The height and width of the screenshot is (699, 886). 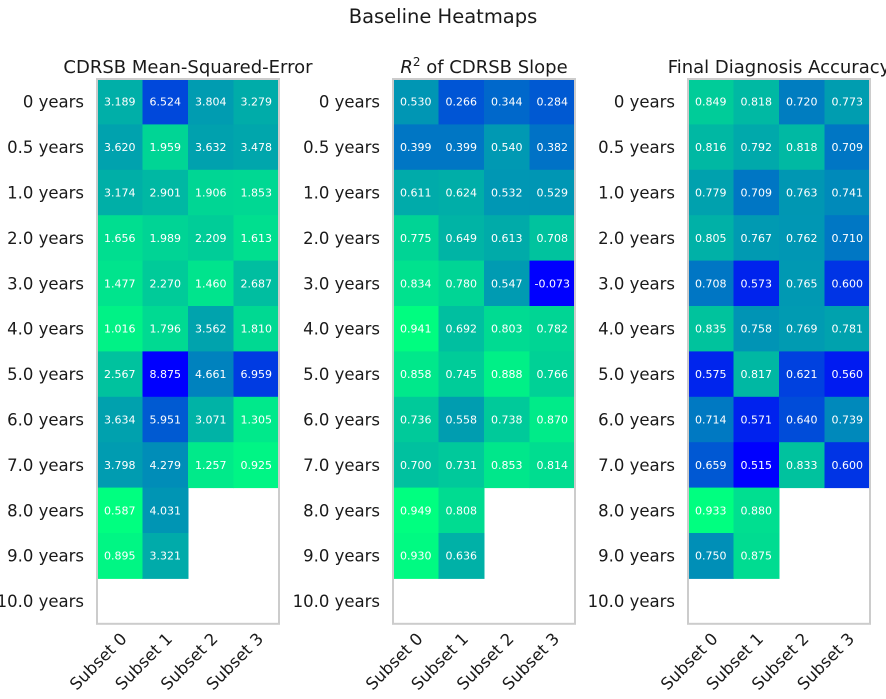 I want to click on cell-value-label: 0.720, so click(x=802, y=102).